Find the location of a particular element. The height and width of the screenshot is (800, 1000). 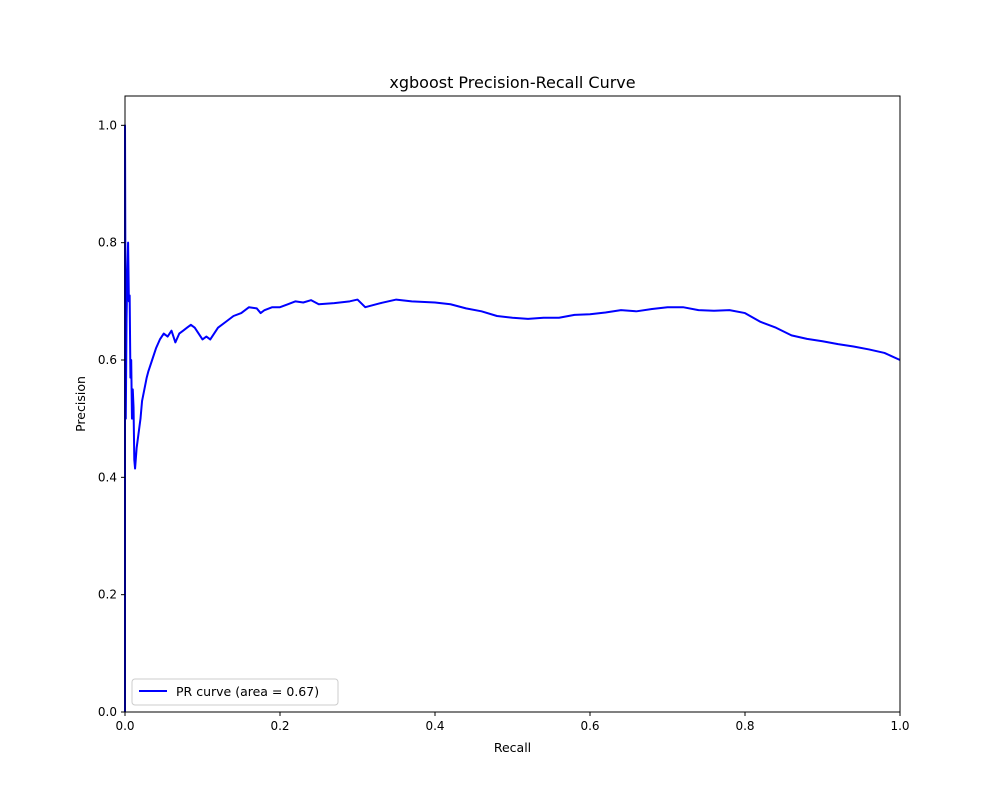

x-tick-label: 0.4 is located at coordinates (434, 726).